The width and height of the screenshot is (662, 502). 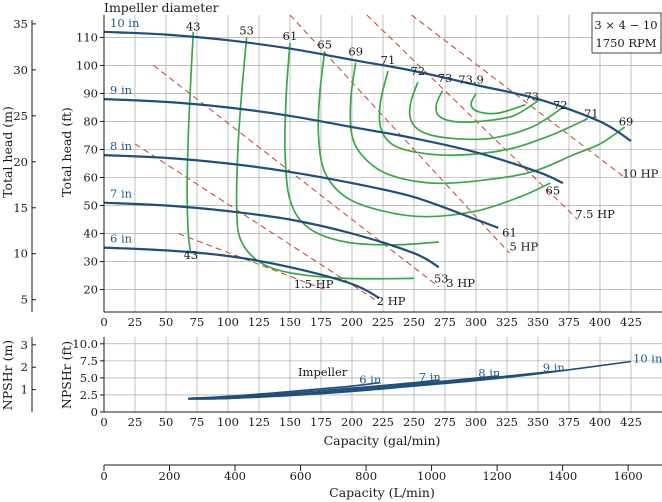 What do you see at coordinates (89, 378) in the screenshot?
I see `bottom-ft-tick-label: 5.0` at bounding box center [89, 378].